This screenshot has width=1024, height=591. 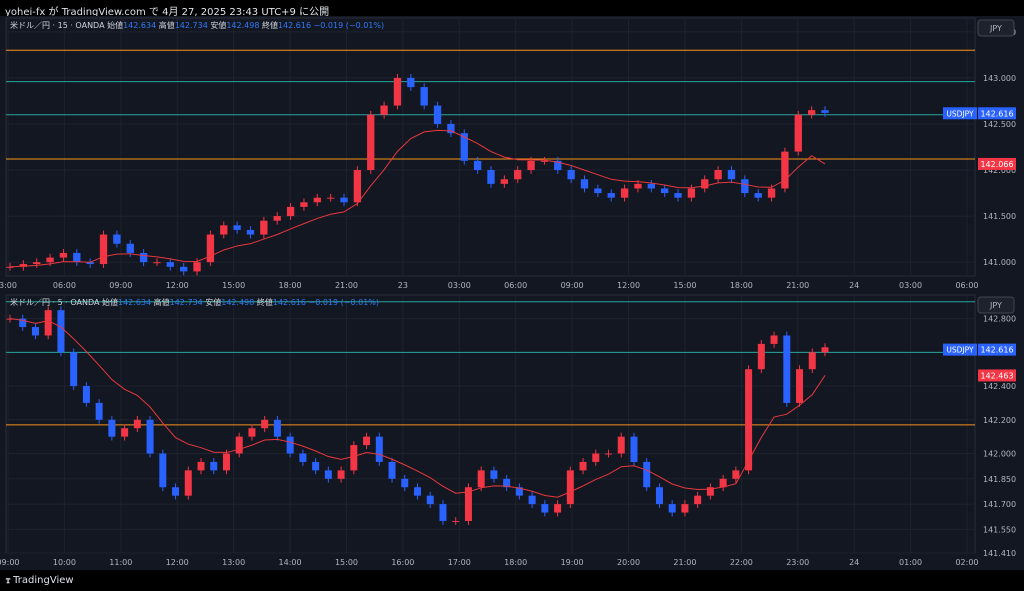 What do you see at coordinates (910, 562) in the screenshot?
I see `time-tick-label: 01:00` at bounding box center [910, 562].